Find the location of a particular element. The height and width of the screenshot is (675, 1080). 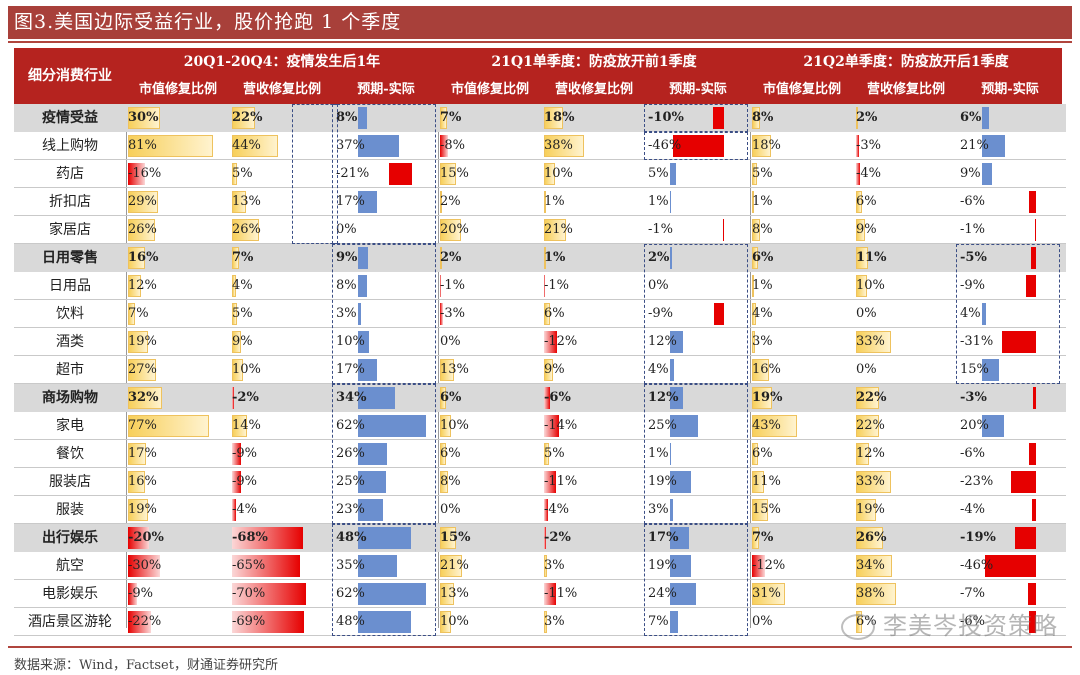

value-label: 5% is located at coordinates (554, 453).